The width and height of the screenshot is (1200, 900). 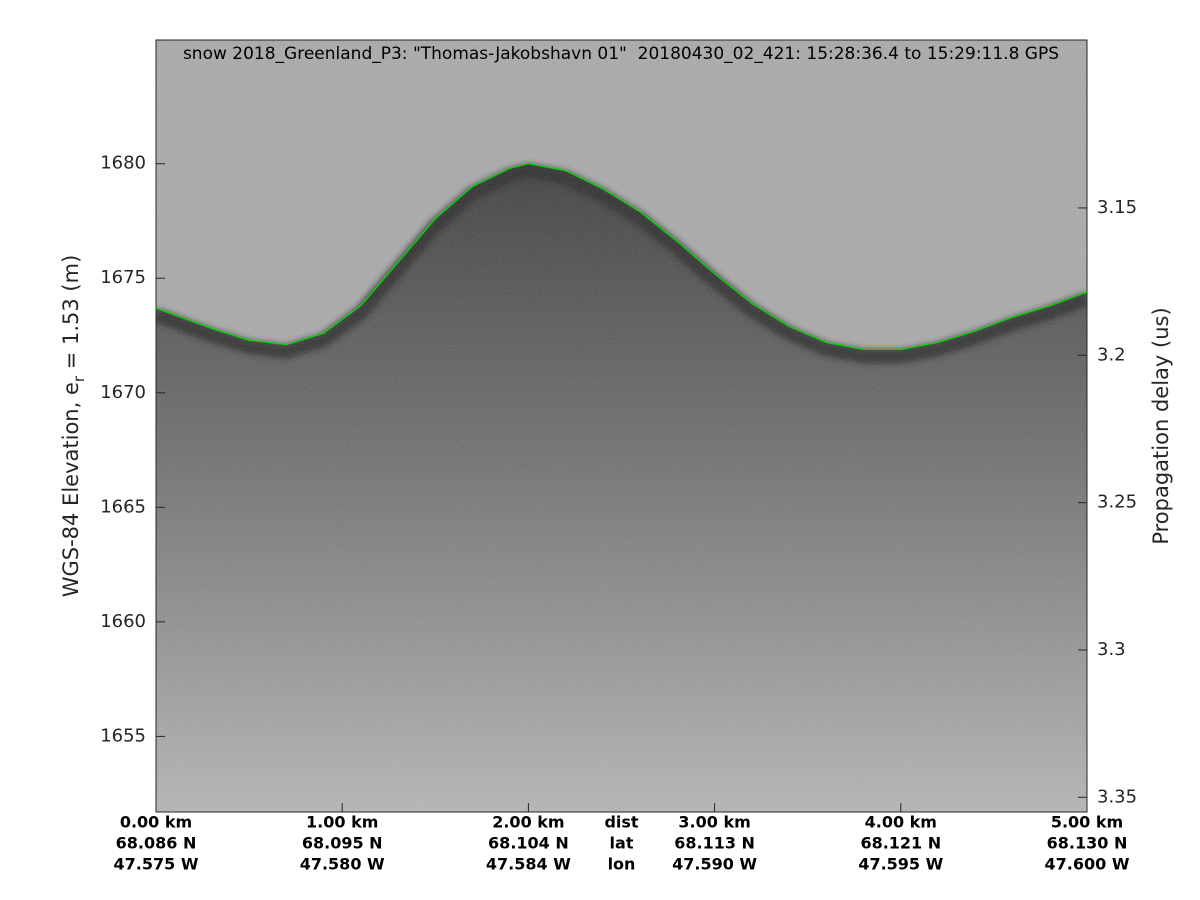 What do you see at coordinates (1161, 425) in the screenshot?
I see `y2-axis-label: Propagation delay (us)` at bounding box center [1161, 425].